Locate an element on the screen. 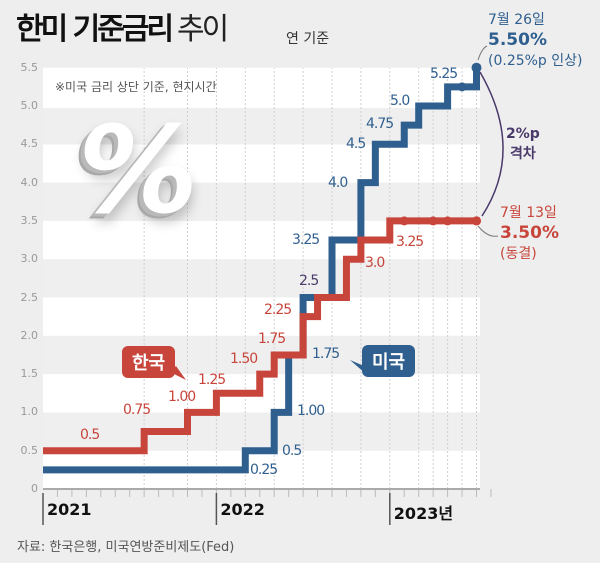 The height and width of the screenshot is (563, 600). kr-change: (동결) is located at coordinates (518, 254).